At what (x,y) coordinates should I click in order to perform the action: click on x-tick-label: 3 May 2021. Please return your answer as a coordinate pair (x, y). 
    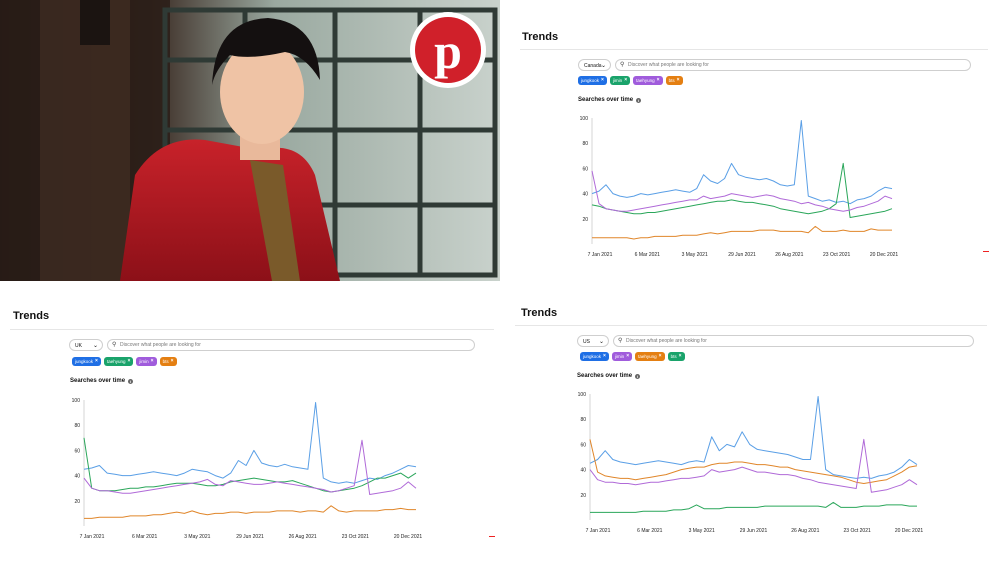
    Looking at the image, I should click on (197, 537).